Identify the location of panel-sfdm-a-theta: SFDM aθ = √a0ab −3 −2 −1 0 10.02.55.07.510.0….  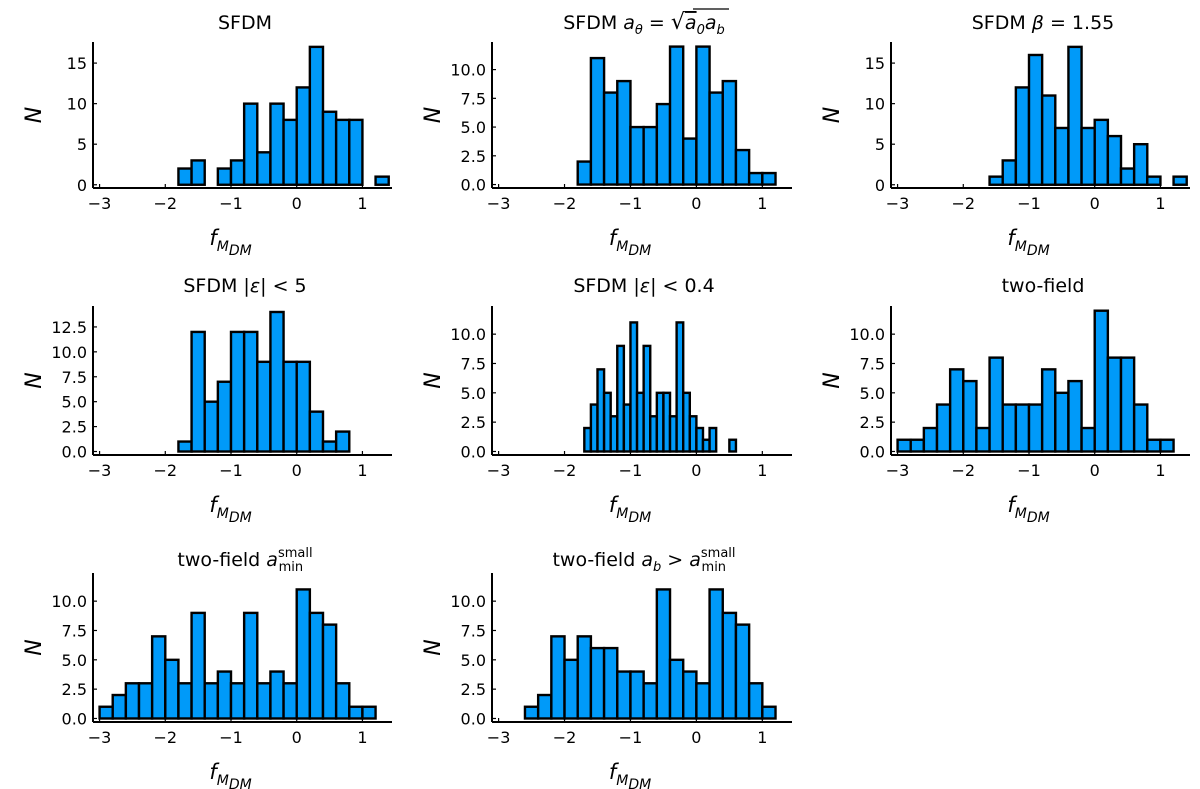
(606, 133).